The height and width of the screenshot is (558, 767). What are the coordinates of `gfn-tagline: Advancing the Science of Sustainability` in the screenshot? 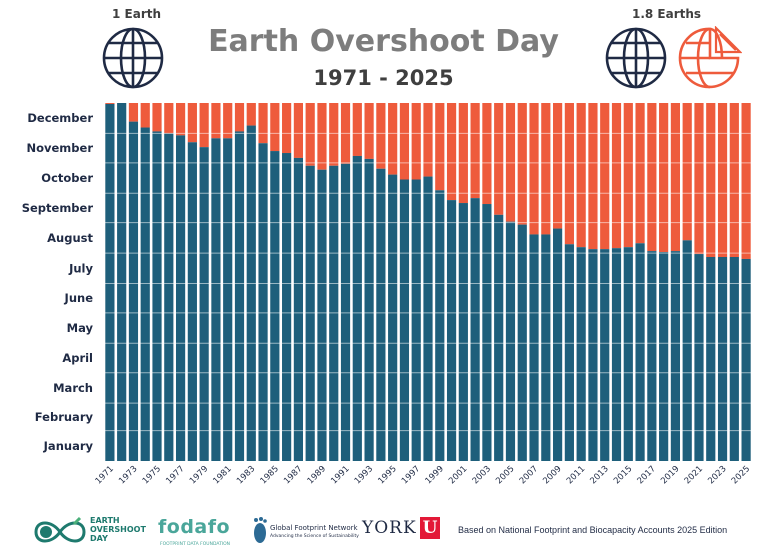 It's located at (314, 536).